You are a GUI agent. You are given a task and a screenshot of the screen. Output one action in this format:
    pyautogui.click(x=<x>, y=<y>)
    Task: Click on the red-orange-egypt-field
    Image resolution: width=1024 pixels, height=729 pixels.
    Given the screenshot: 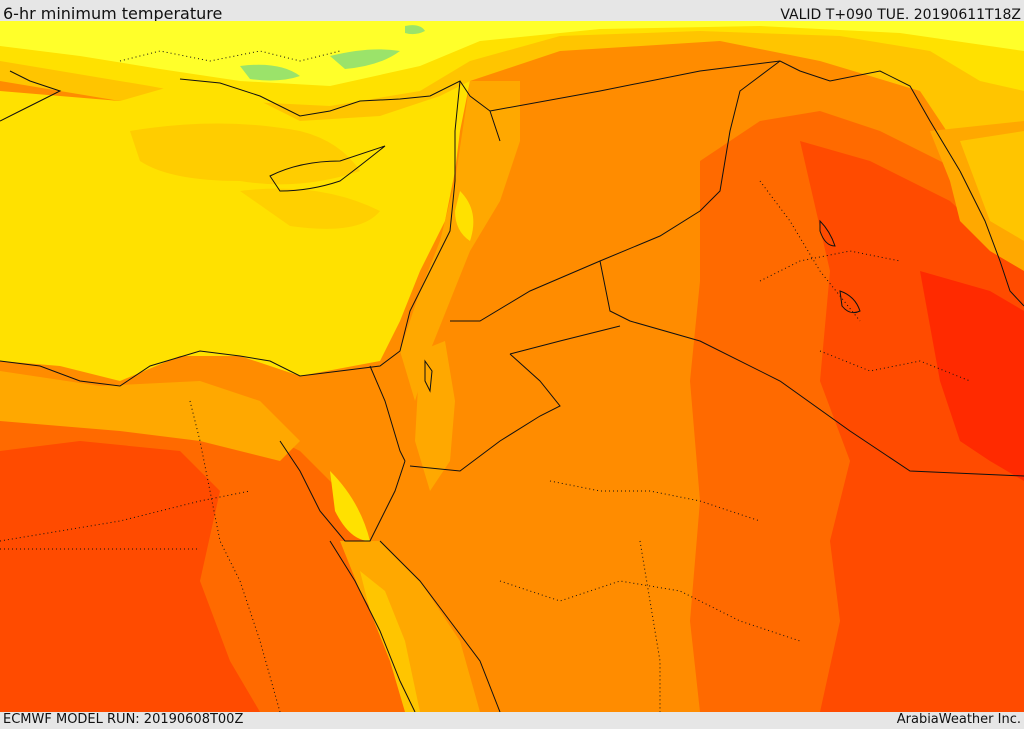 What is the action you would take?
    pyautogui.click(x=130, y=576)
    